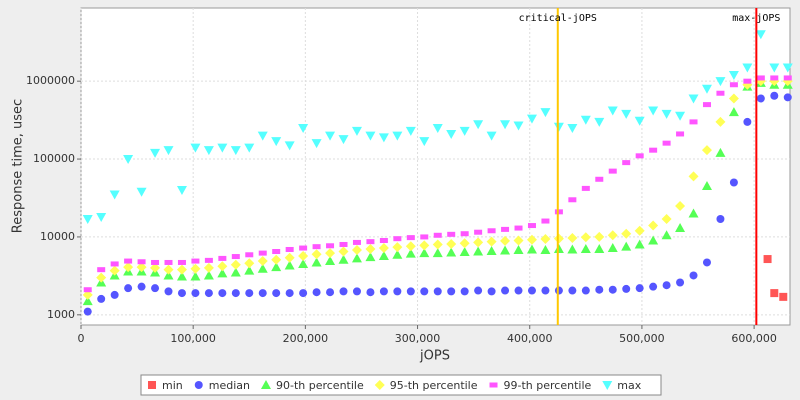 The width and height of the screenshot is (800, 400). I want to click on y-tick-label: 1000000, so click(50, 80).